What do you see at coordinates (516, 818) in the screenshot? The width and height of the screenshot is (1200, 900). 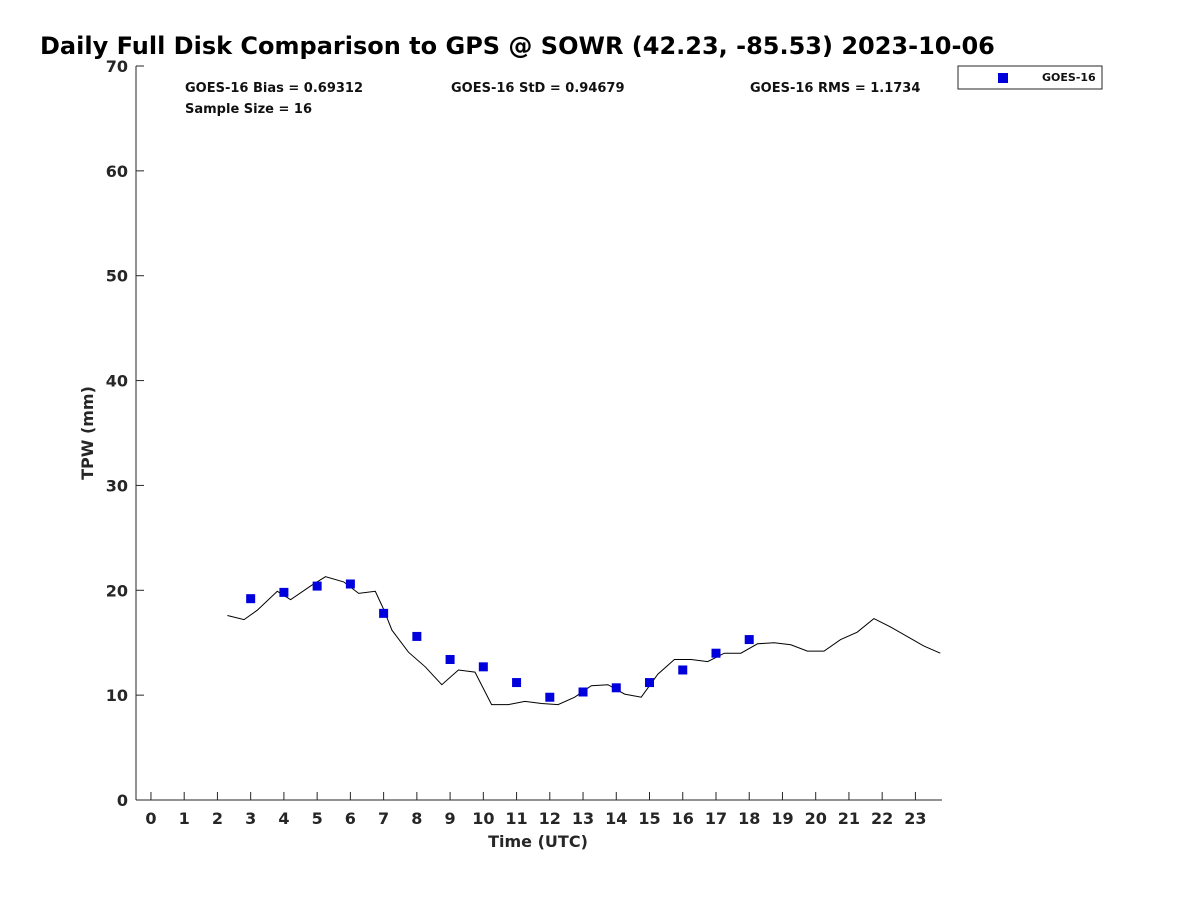 I see `x-tick-label: 11` at bounding box center [516, 818].